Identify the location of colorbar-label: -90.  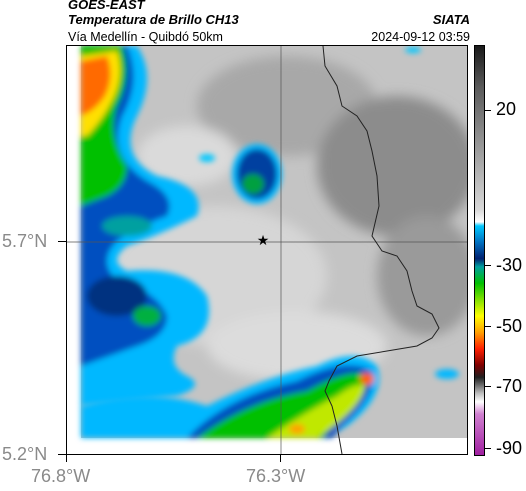
(509, 448).